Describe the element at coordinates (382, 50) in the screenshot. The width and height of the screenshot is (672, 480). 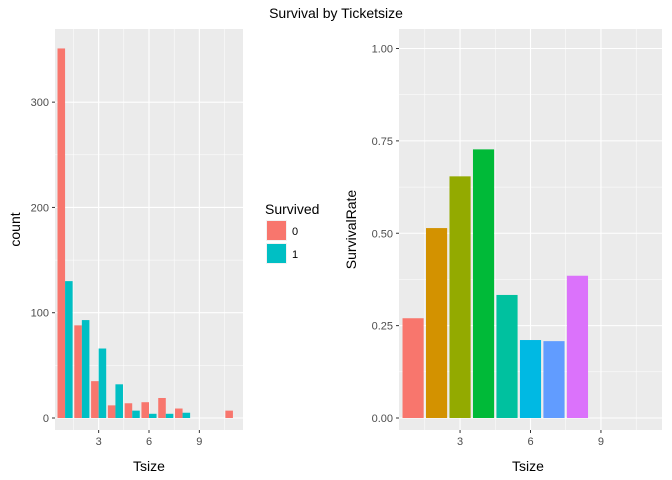
I see `y-tick-label: 1.00` at that location.